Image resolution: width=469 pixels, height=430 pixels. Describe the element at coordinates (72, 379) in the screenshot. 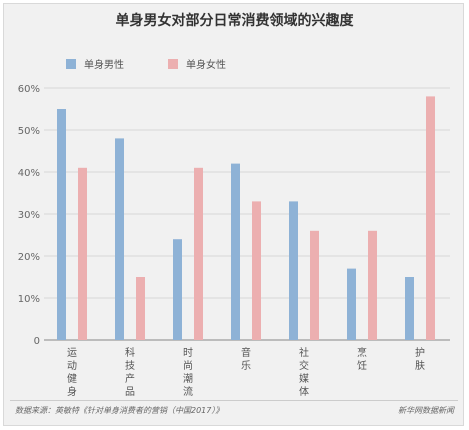

I see `x-tick-label-char: 健` at that location.